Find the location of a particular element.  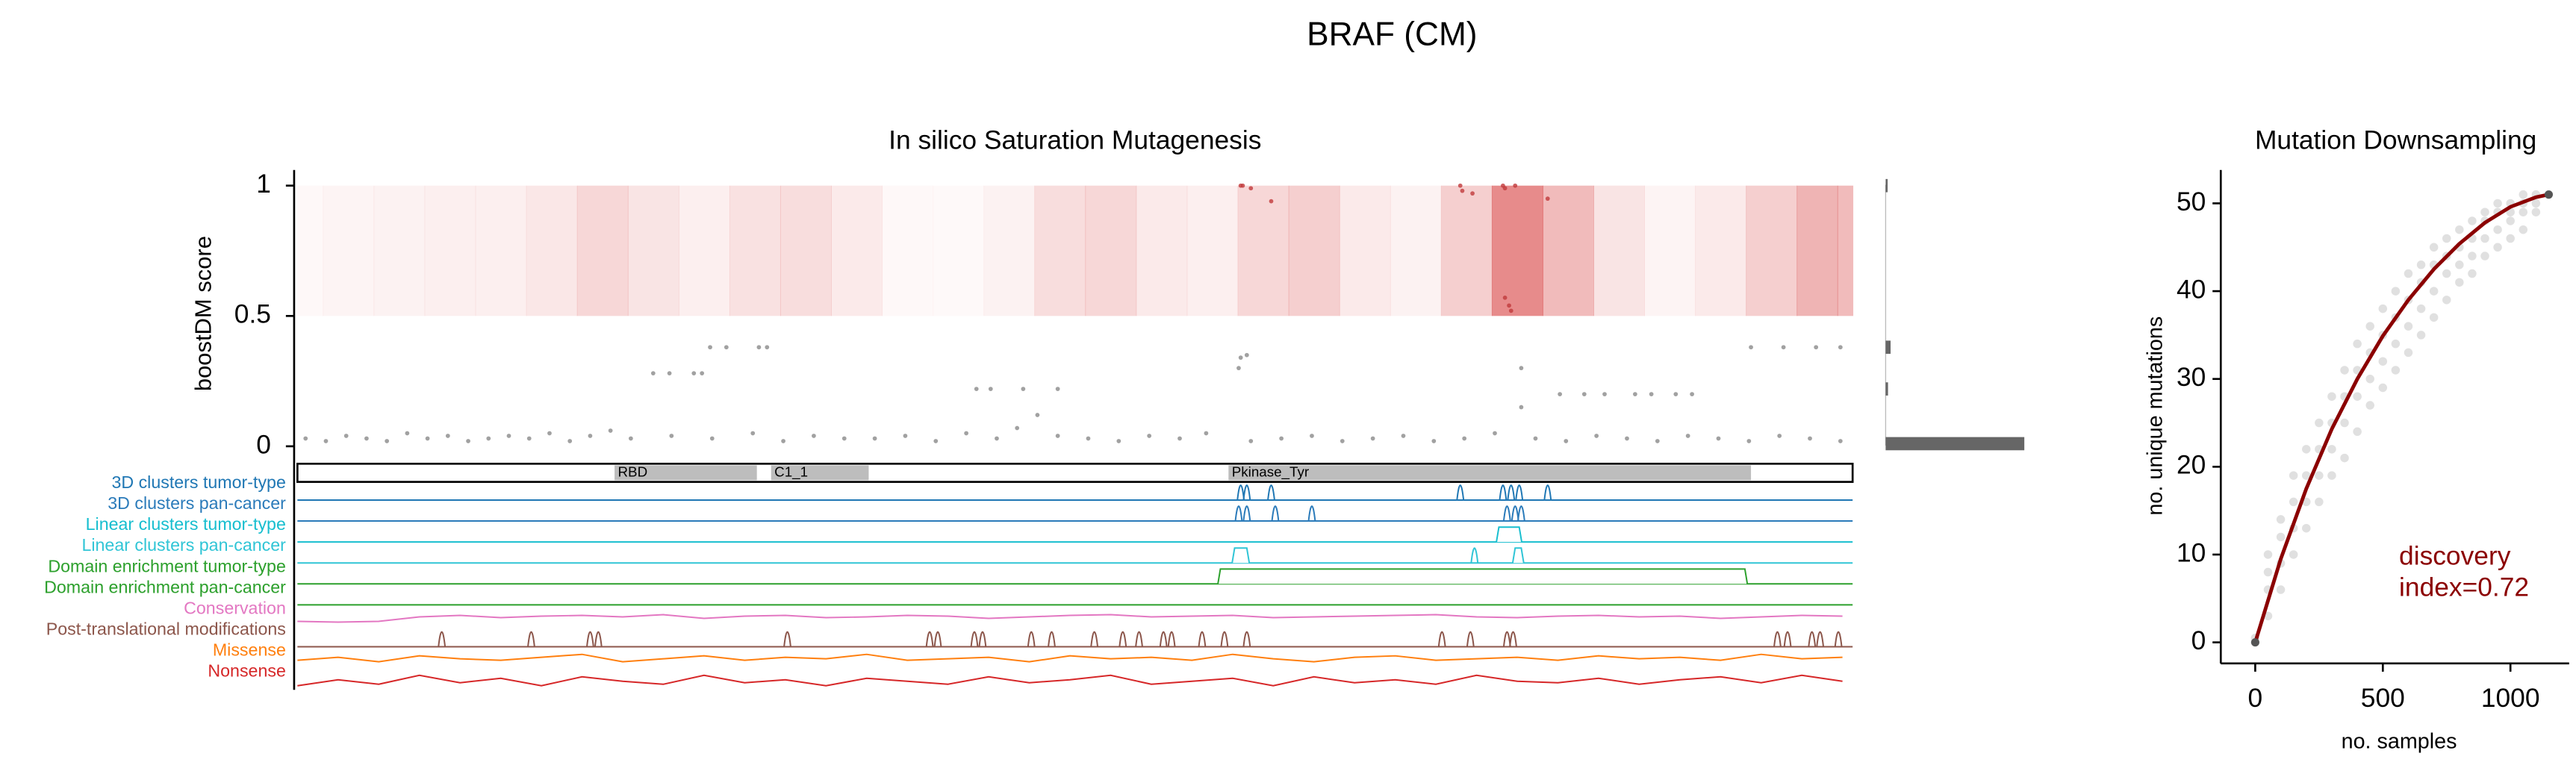

y-tick-label: 0.5 is located at coordinates (252, 314).